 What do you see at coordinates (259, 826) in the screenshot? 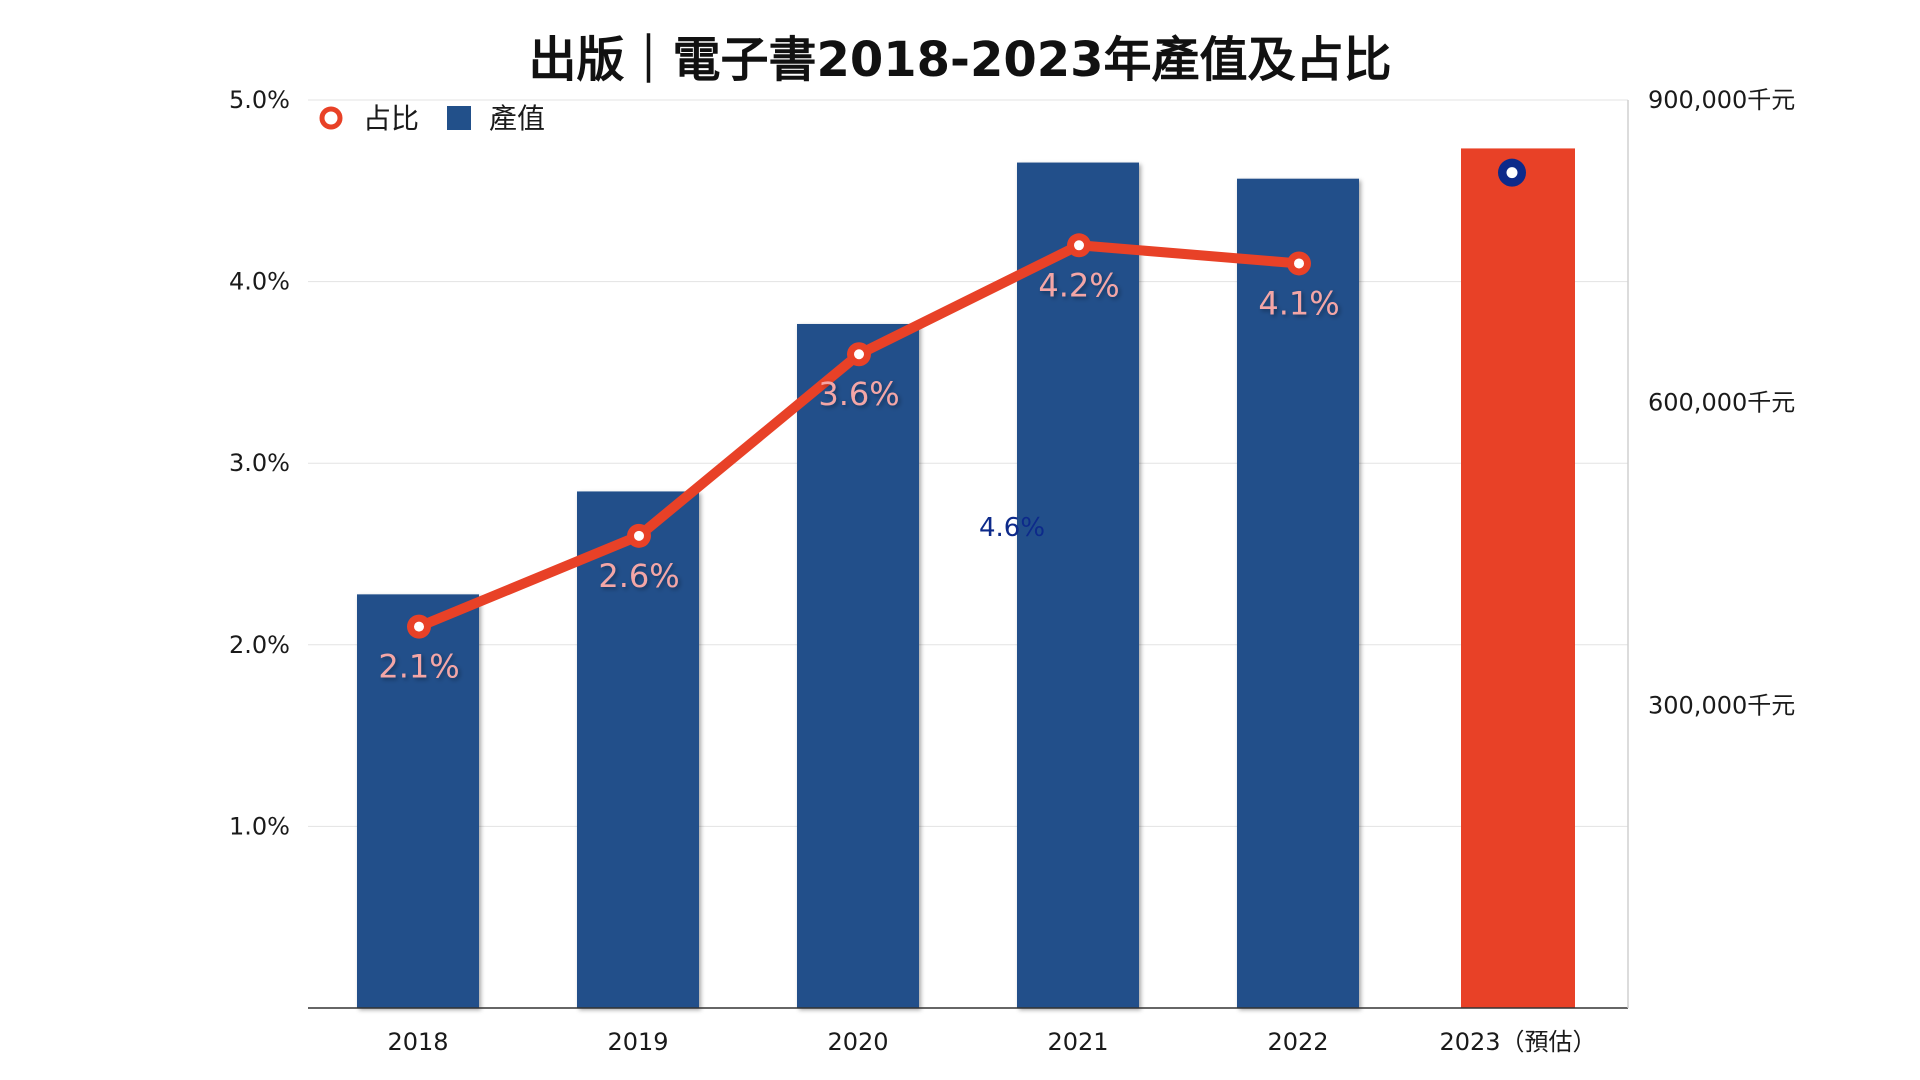
I see `left-tick-label: 1.0%` at bounding box center [259, 826].